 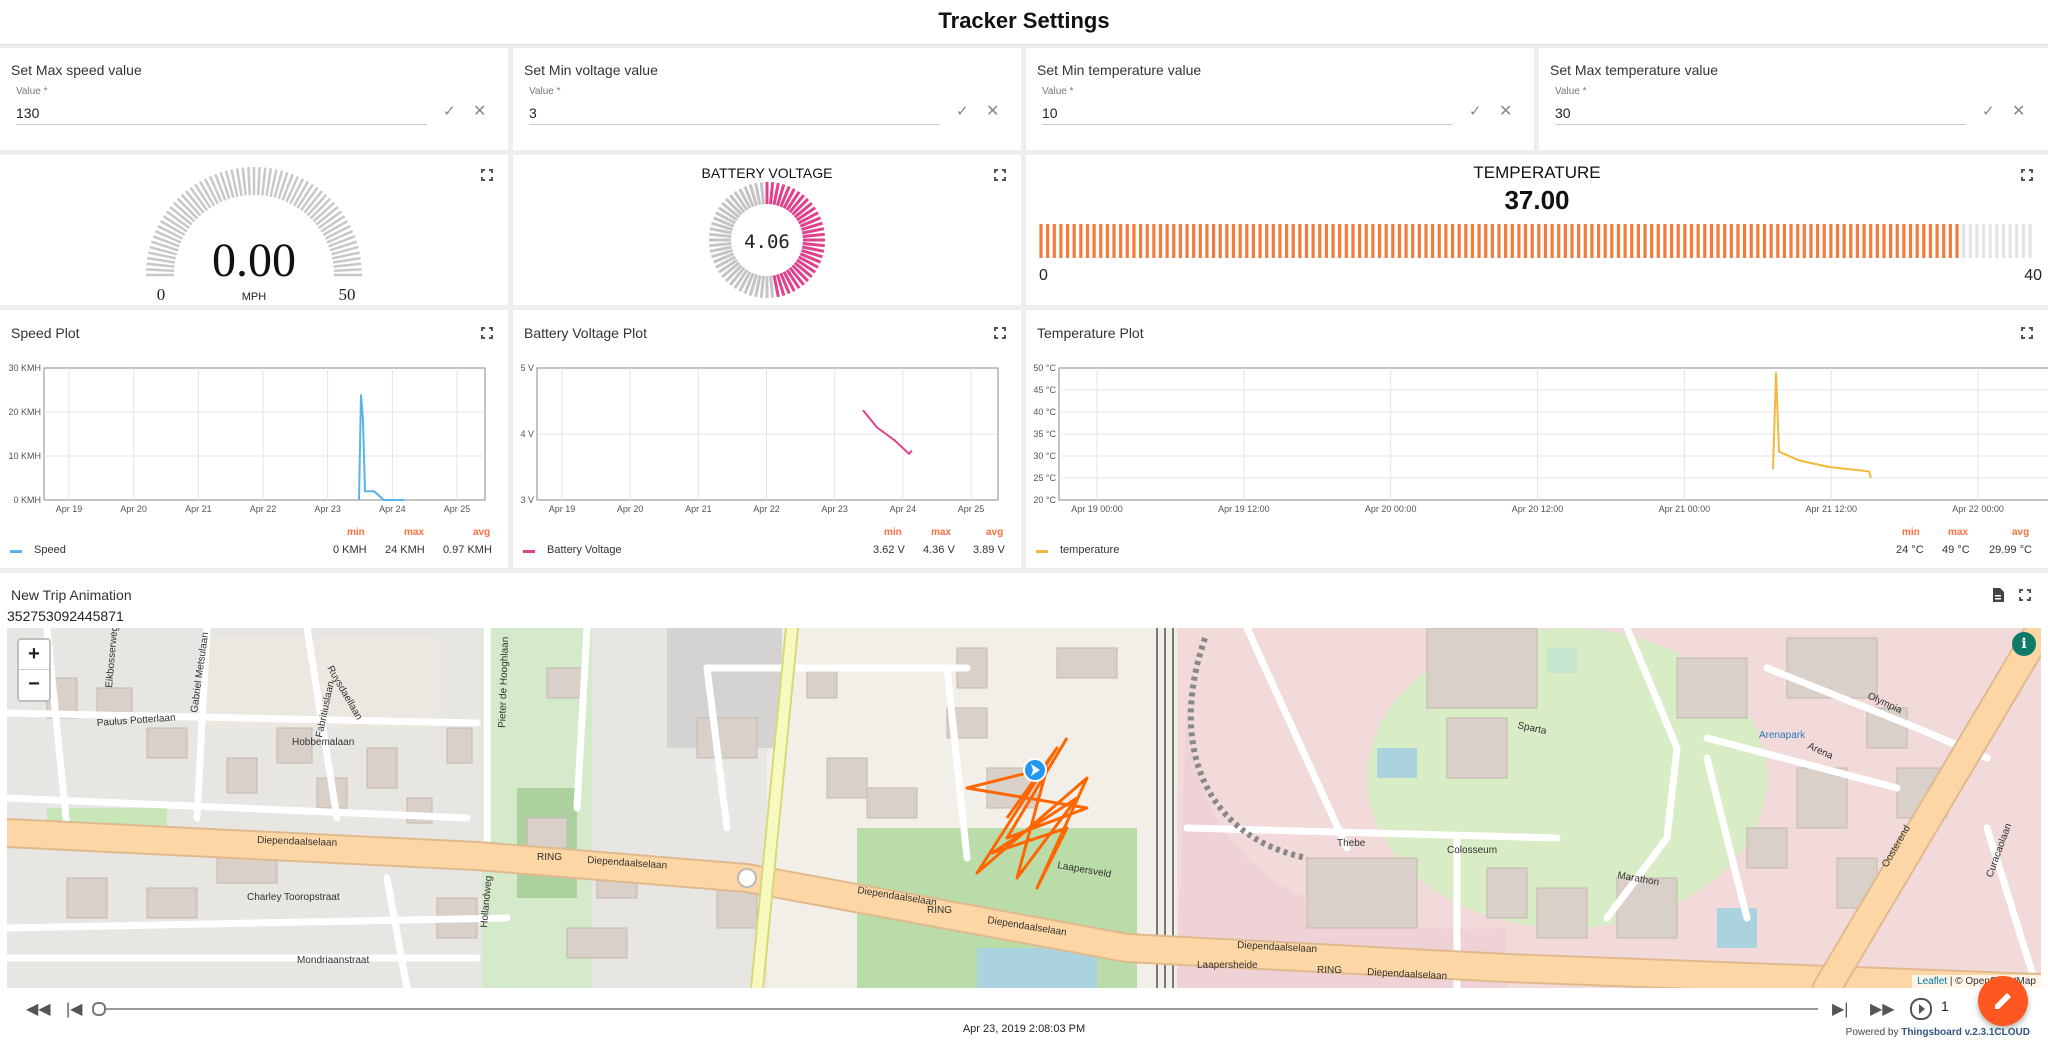 I want to click on temperature-gauge-card: TEMPERATURE 37.00 0 40, so click(x=1537, y=230).